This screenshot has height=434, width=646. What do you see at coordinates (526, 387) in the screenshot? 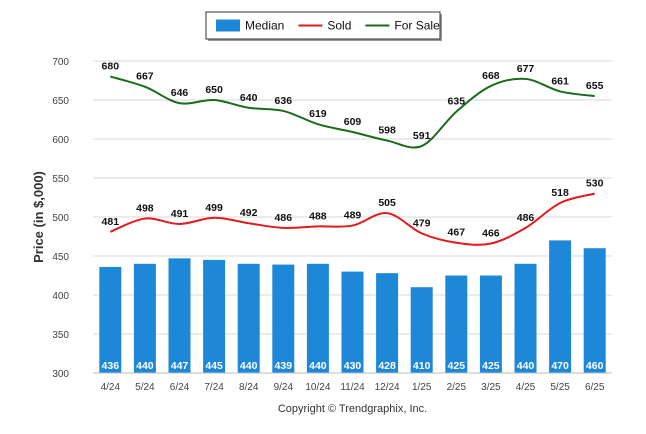
I see `x-tick-label: 4/25` at bounding box center [526, 387].